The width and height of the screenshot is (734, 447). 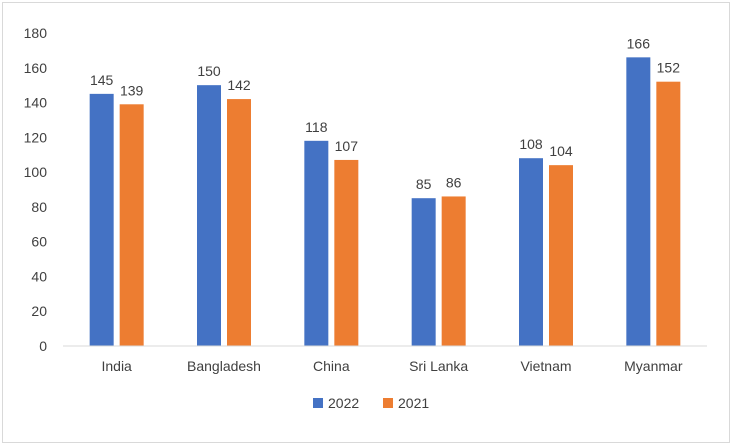 What do you see at coordinates (331, 366) in the screenshot?
I see `x-tick-label: China` at bounding box center [331, 366].